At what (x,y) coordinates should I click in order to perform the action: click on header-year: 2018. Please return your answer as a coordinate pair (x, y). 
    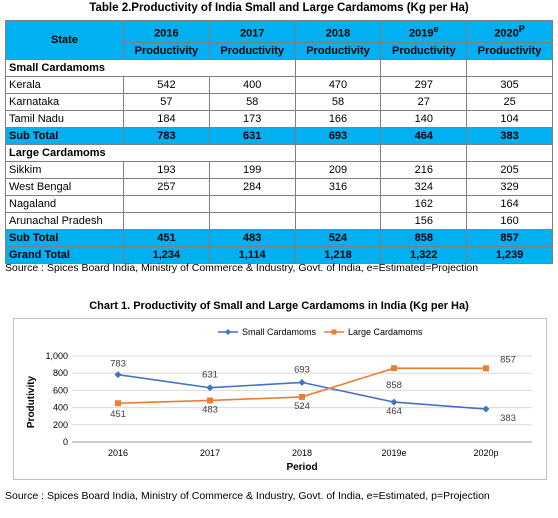
    Looking at the image, I should click on (338, 31).